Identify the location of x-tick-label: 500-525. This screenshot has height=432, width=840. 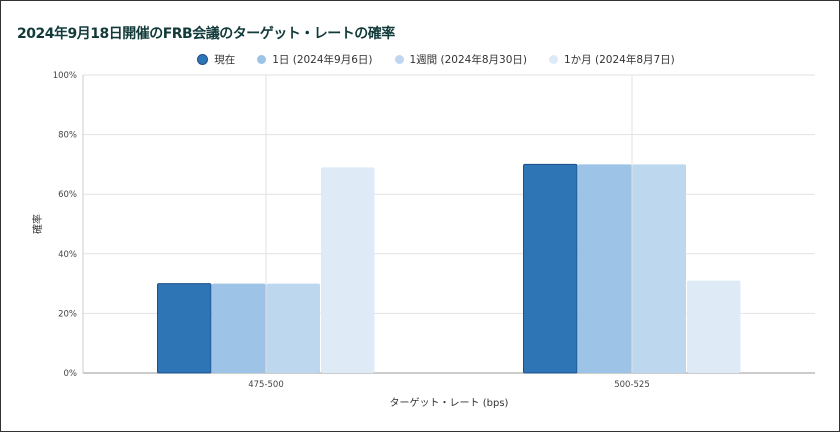
(632, 385).